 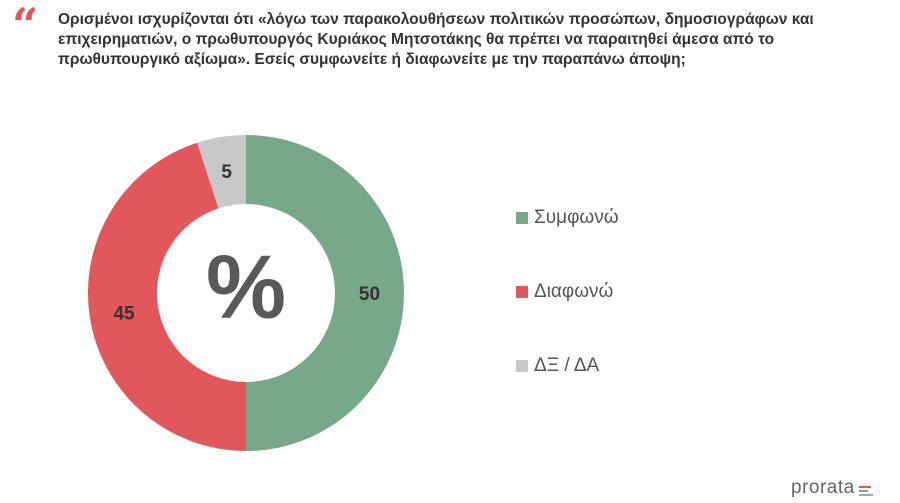 What do you see at coordinates (124, 313) in the screenshot?
I see `donut-value-label-1: 45` at bounding box center [124, 313].